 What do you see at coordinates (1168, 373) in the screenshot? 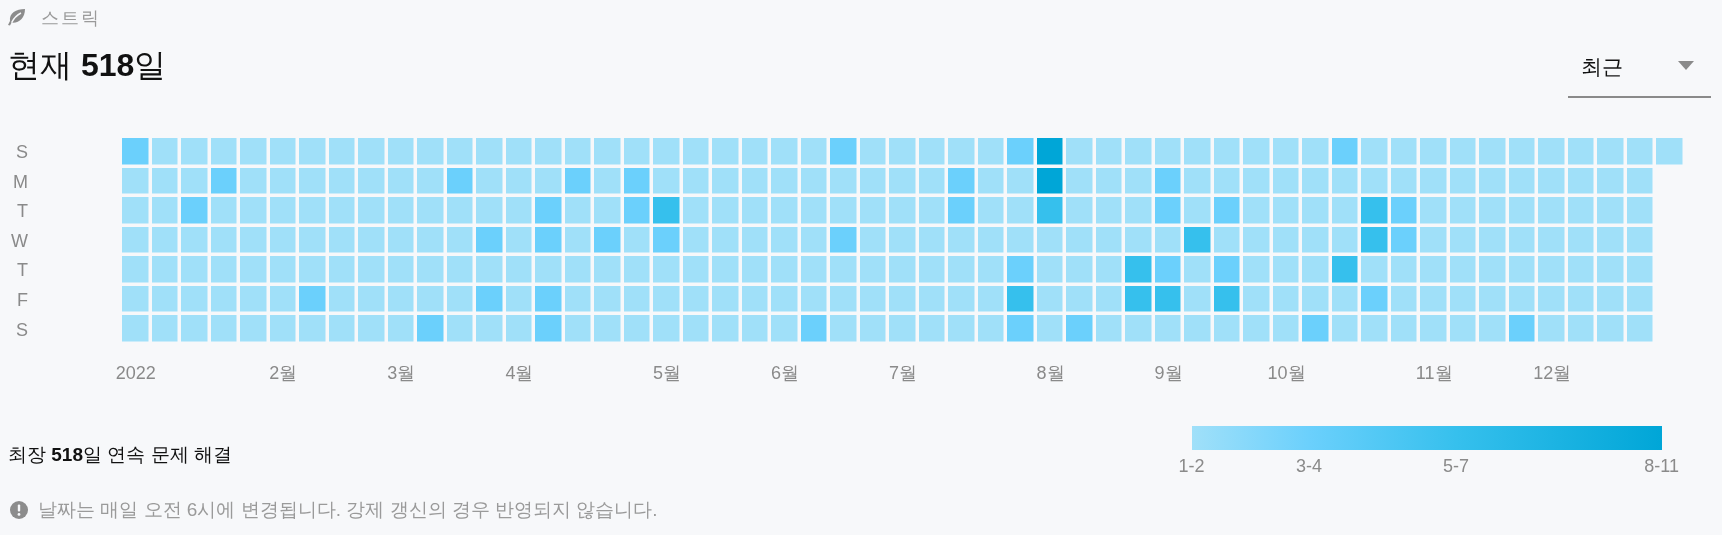
I see `x-tick-label: 9월` at bounding box center [1168, 373].